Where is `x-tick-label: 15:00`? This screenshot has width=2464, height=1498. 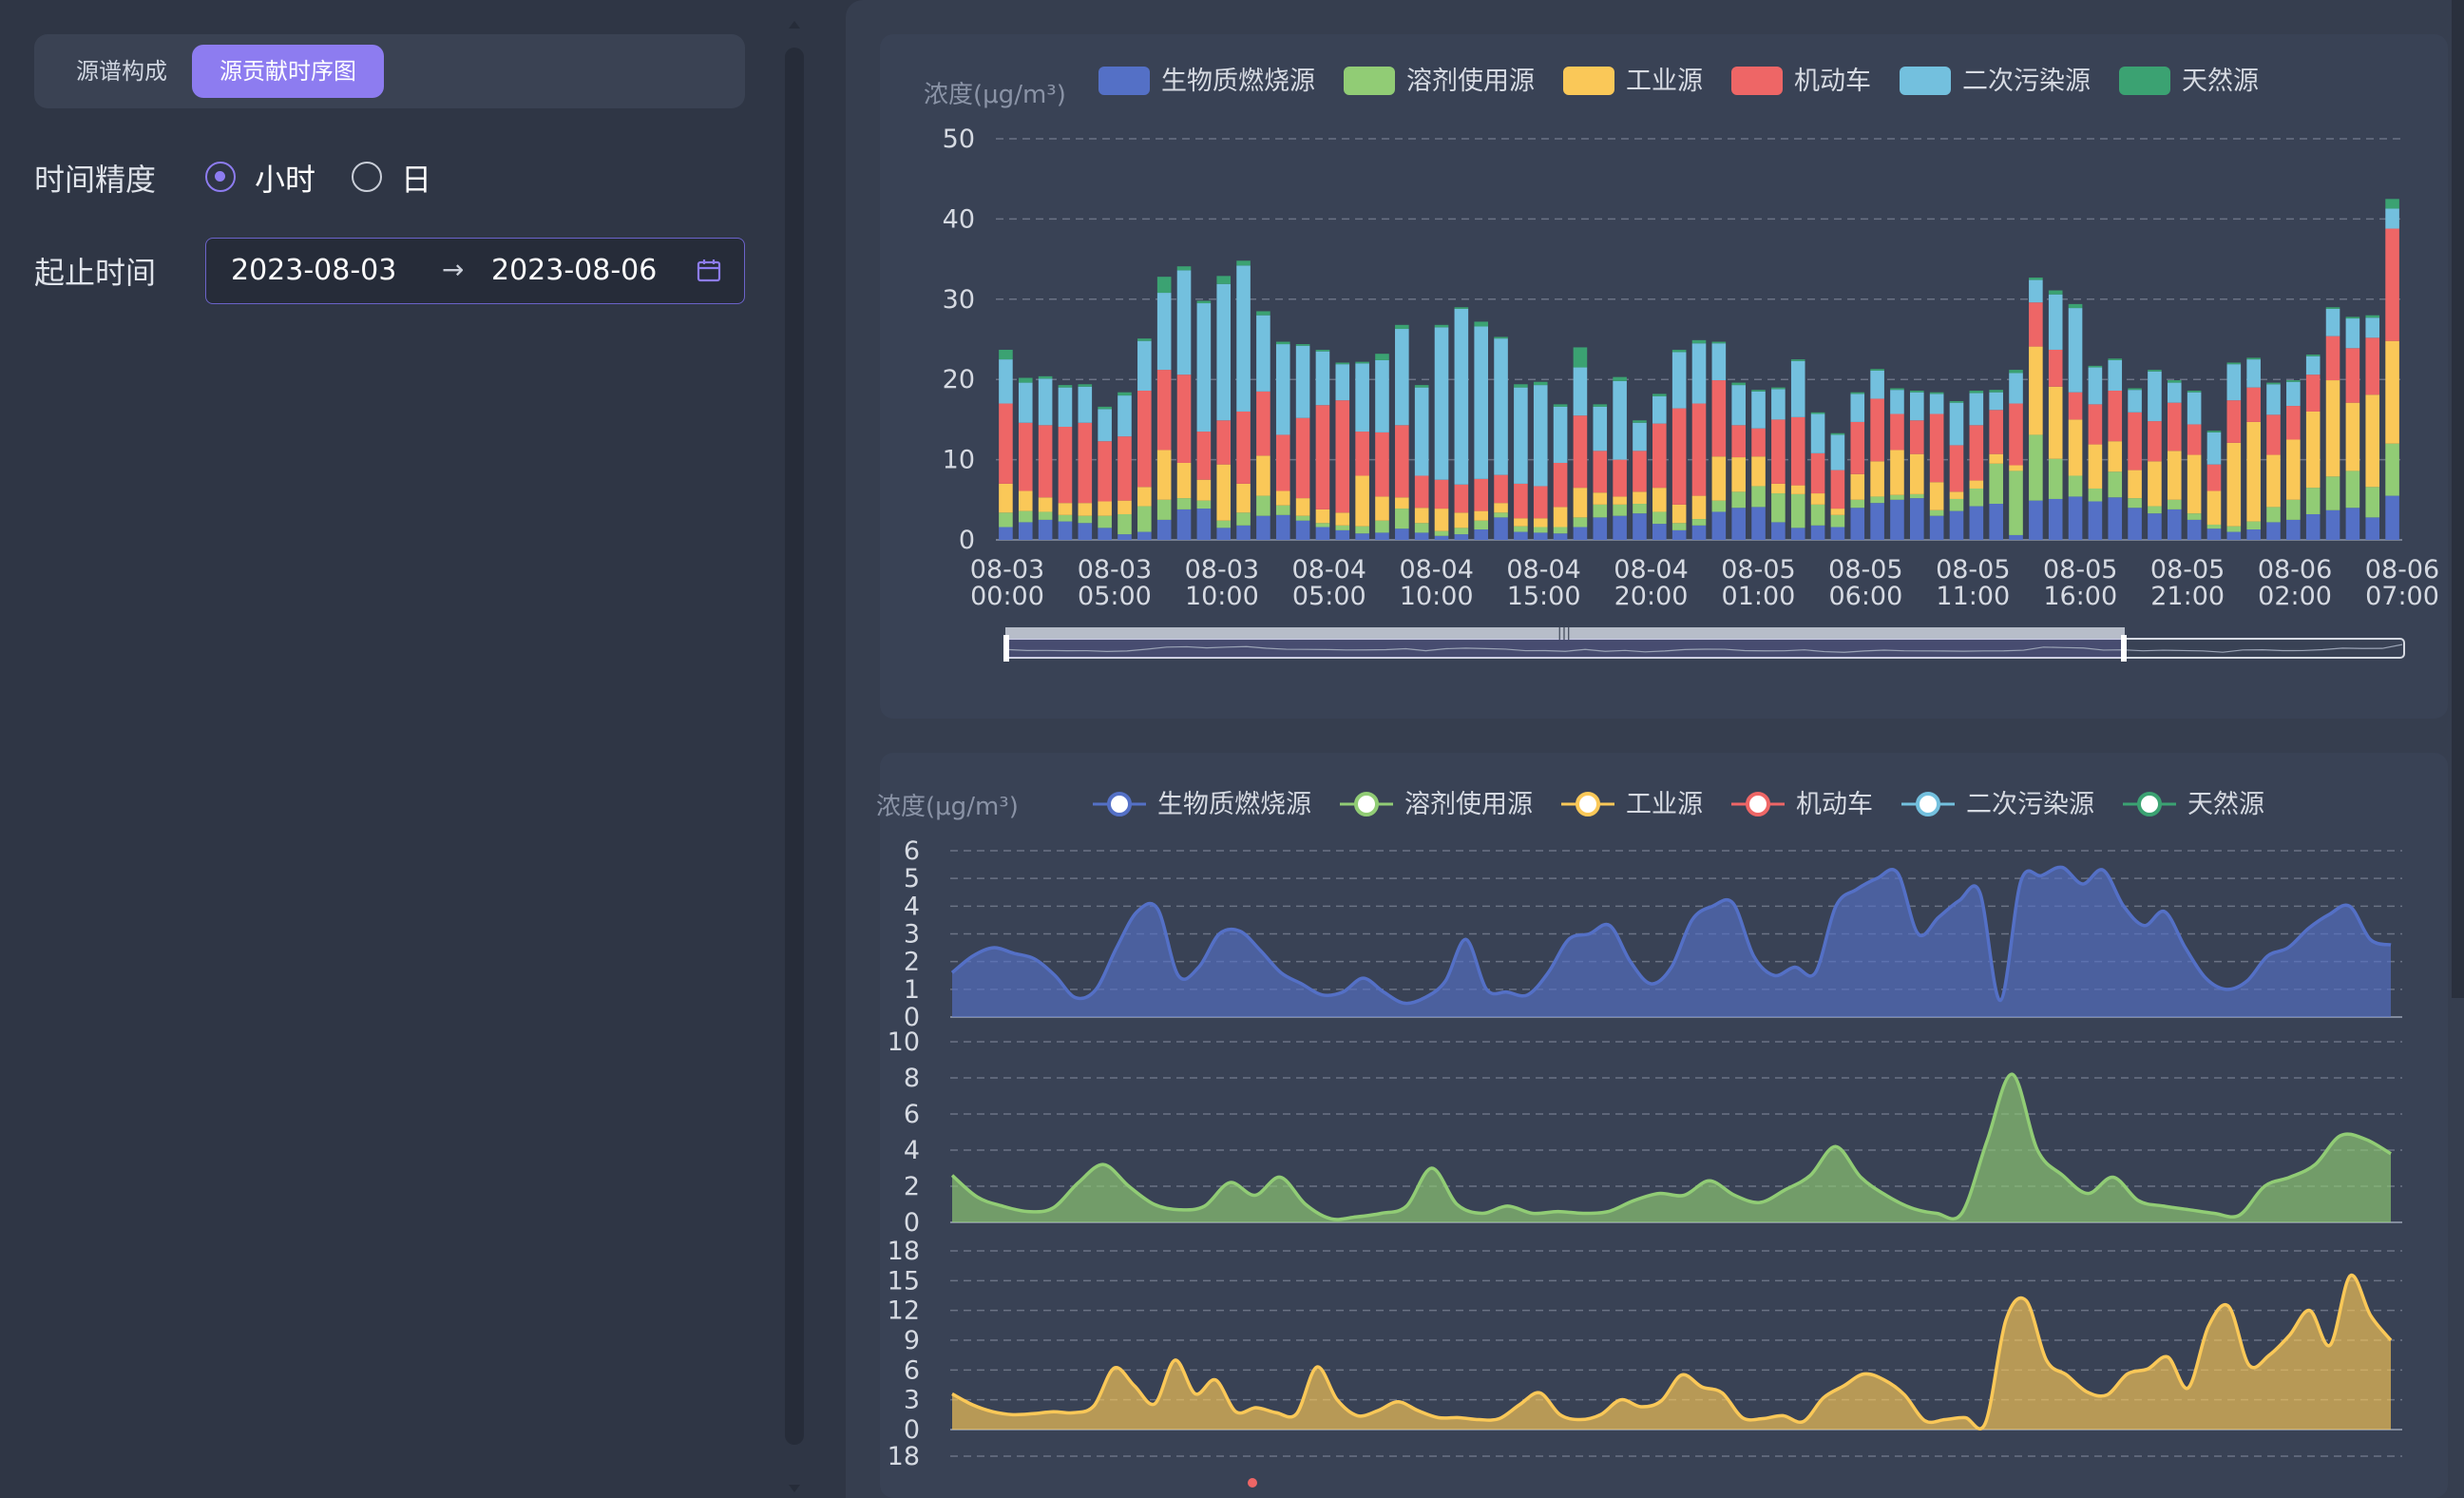 x-tick-label: 15:00 is located at coordinates (1544, 596).